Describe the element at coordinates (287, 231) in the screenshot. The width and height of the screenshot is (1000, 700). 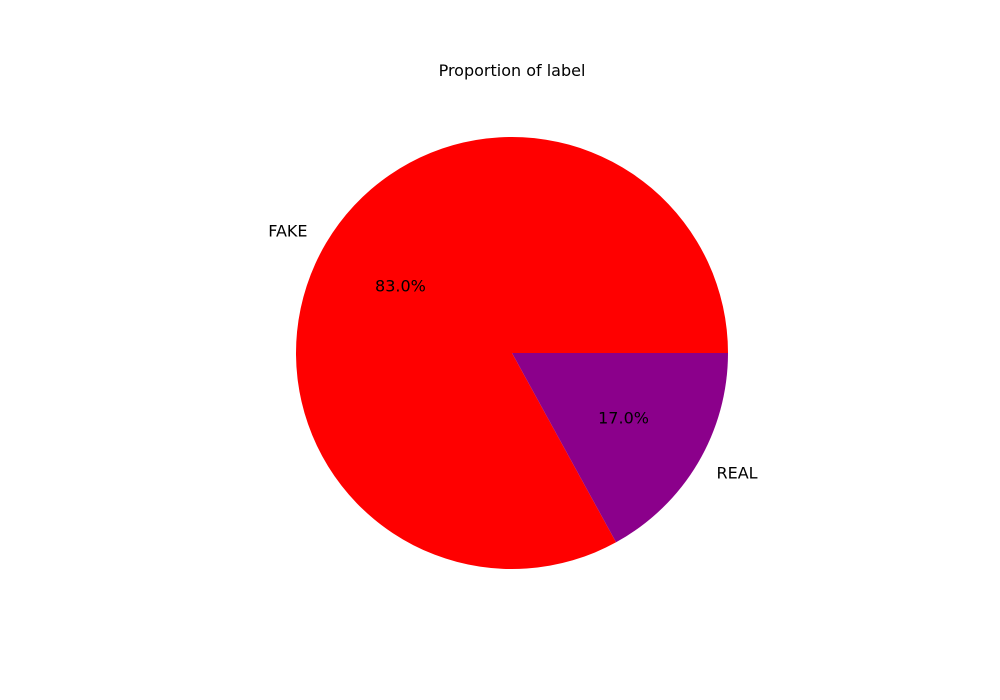
I see `slice-label-fake: FAKE` at that location.